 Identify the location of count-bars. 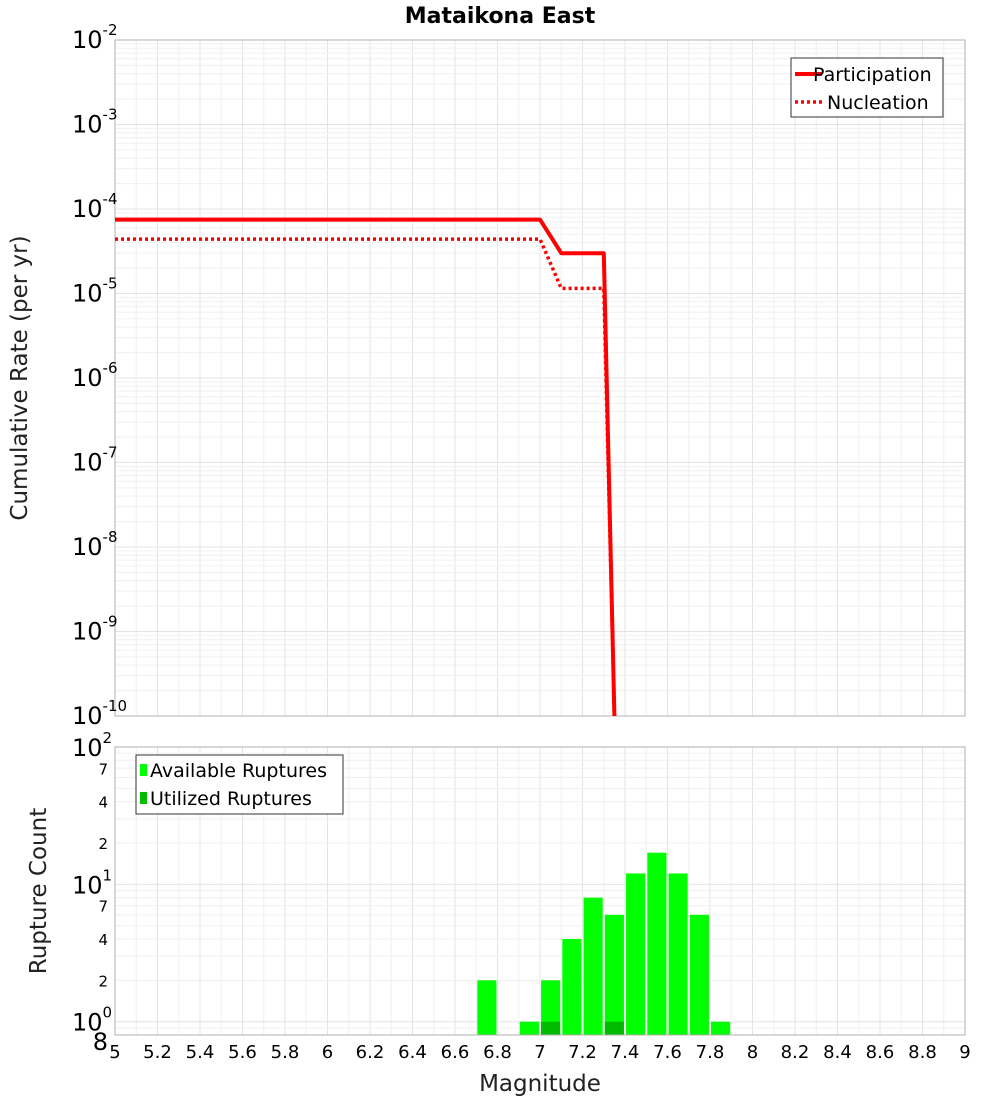
(604, 943).